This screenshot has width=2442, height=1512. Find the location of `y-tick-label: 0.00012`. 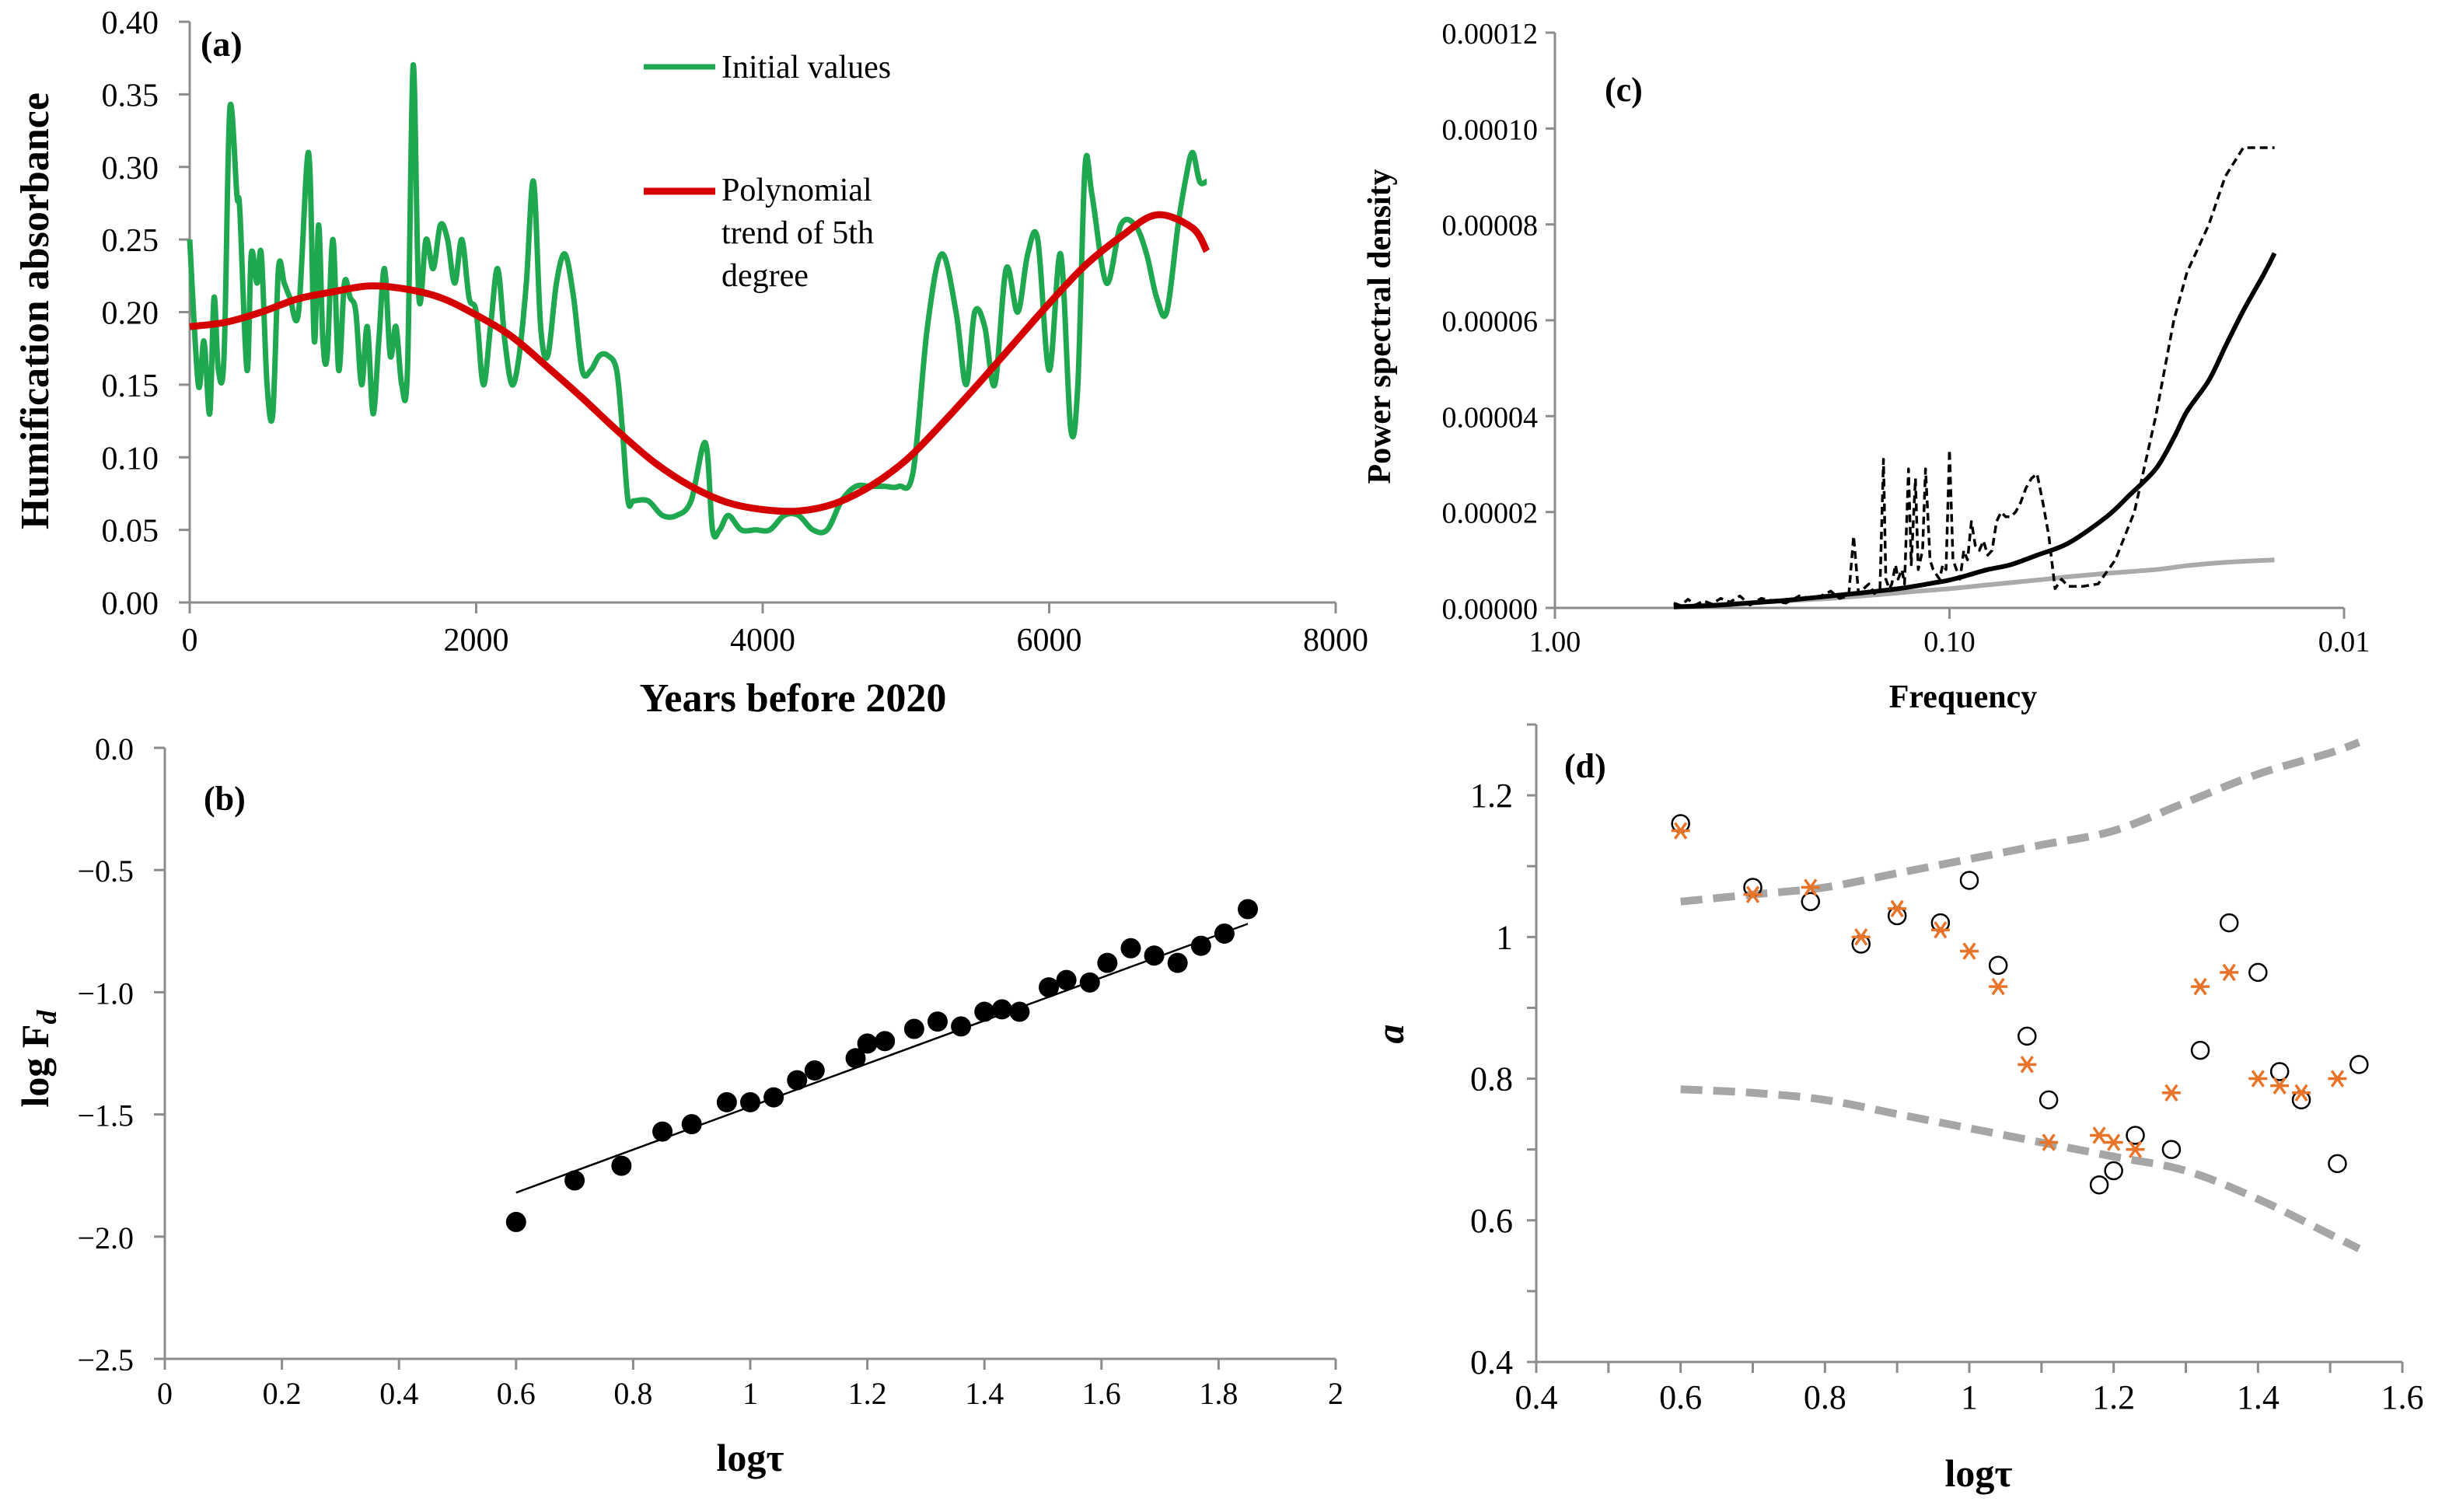

y-tick-label: 0.00012 is located at coordinates (1490, 34).